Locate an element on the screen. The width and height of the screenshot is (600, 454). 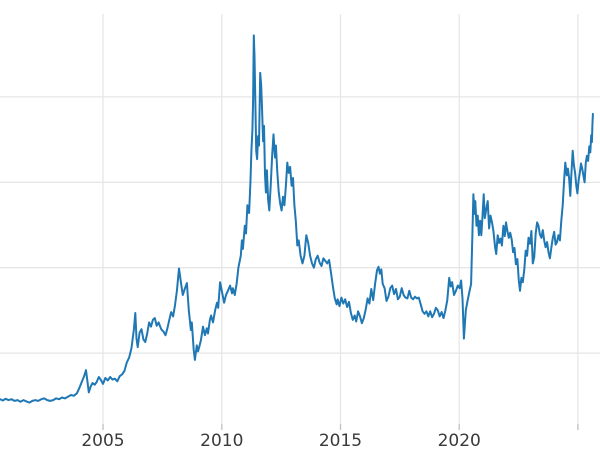
x-tick-label-2010: 2010 is located at coordinates (221, 440).